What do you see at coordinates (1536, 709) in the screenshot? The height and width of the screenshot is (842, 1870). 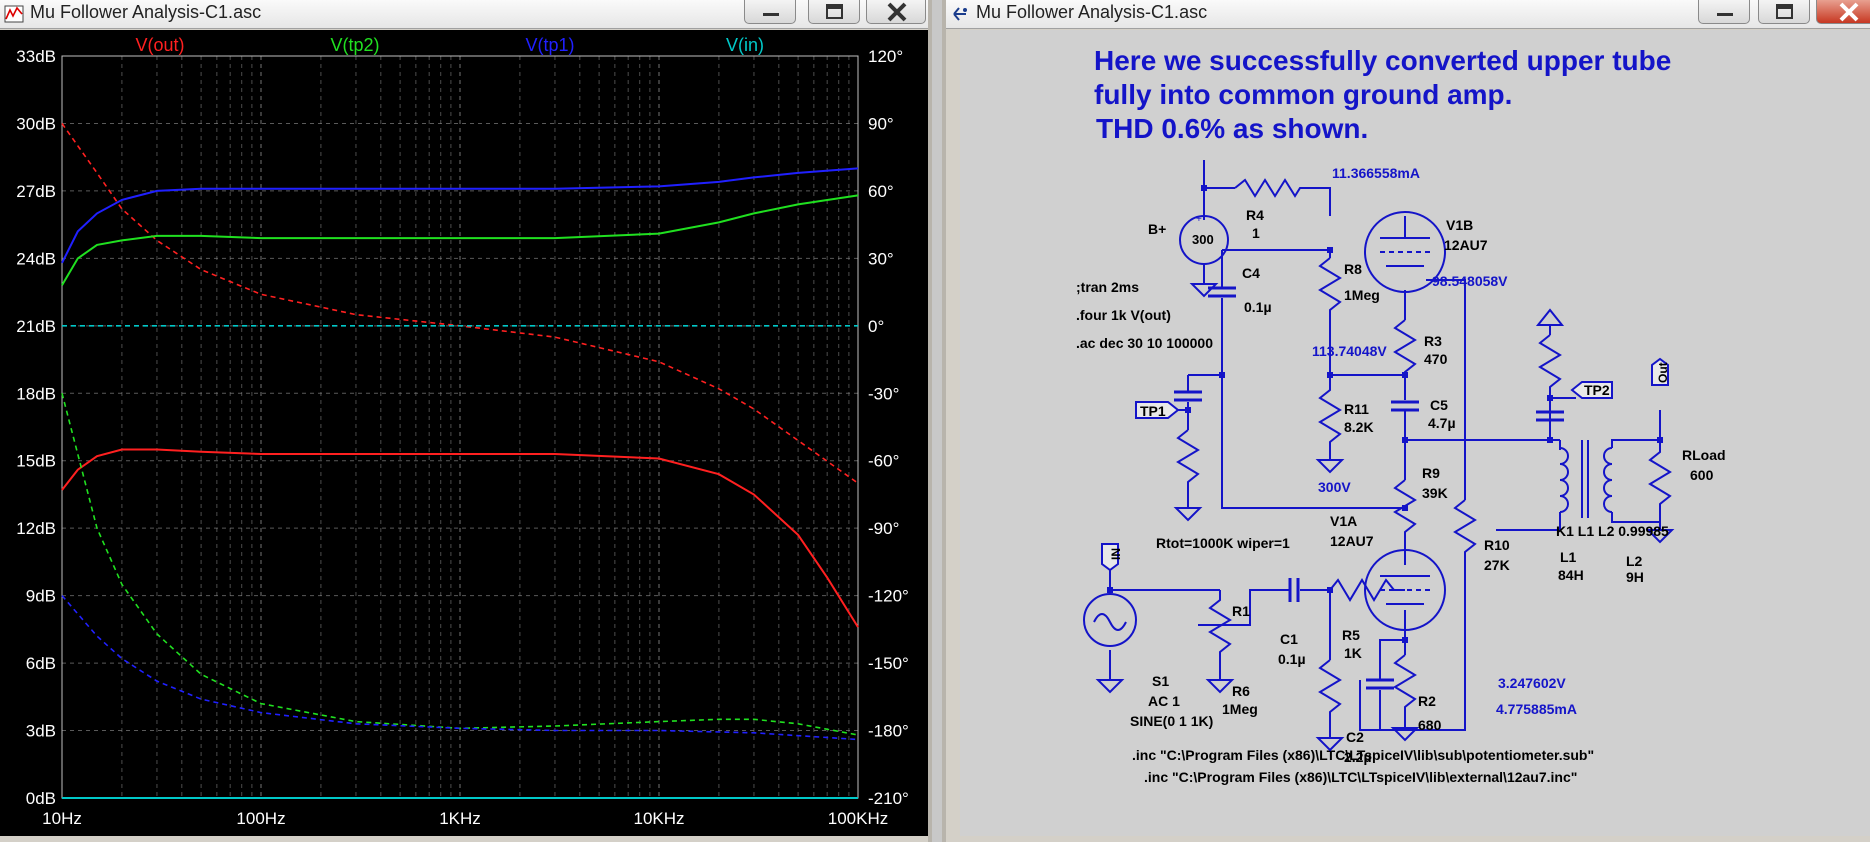 I see `svg-text: 4.775885mA` at bounding box center [1536, 709].